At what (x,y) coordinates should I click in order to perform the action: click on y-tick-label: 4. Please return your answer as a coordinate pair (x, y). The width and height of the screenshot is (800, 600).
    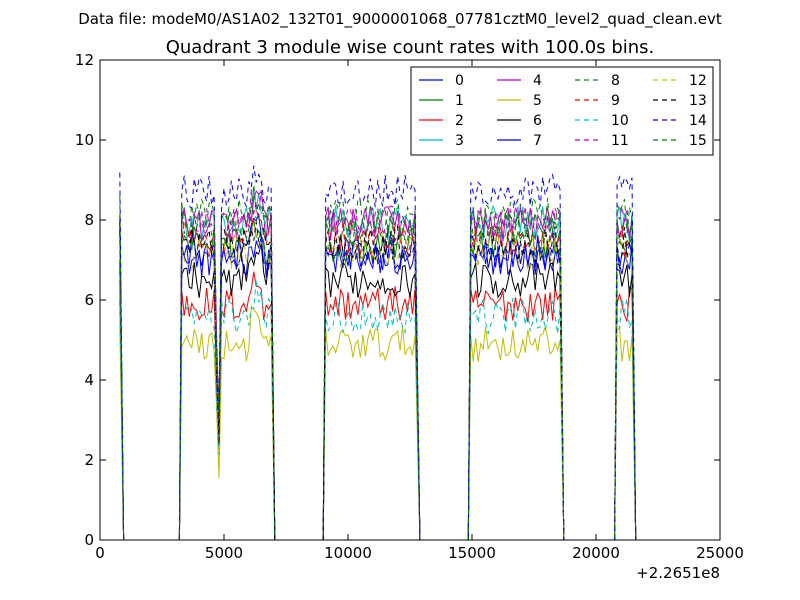
    Looking at the image, I should click on (89, 380).